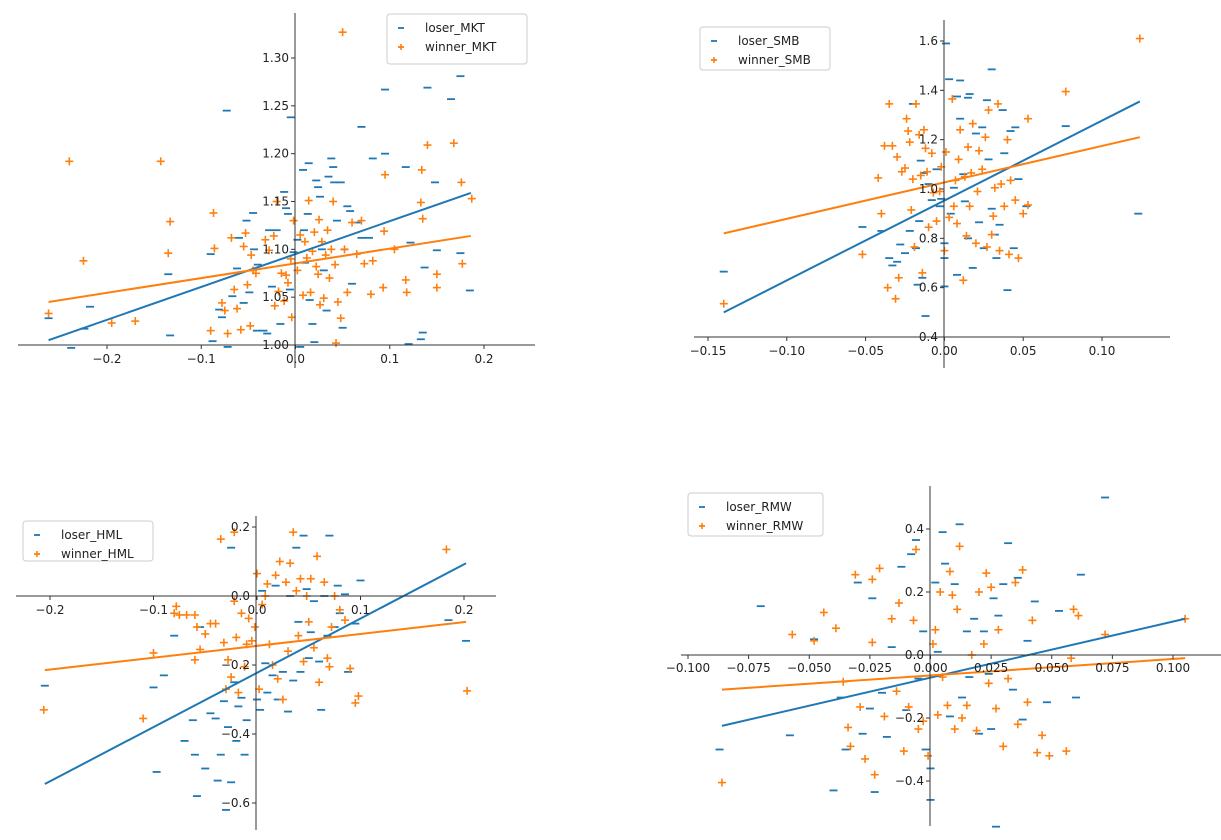 This screenshot has height=840, width=1221. What do you see at coordinates (759, 507) in the screenshot?
I see `legend-label: loser_RMW` at bounding box center [759, 507].